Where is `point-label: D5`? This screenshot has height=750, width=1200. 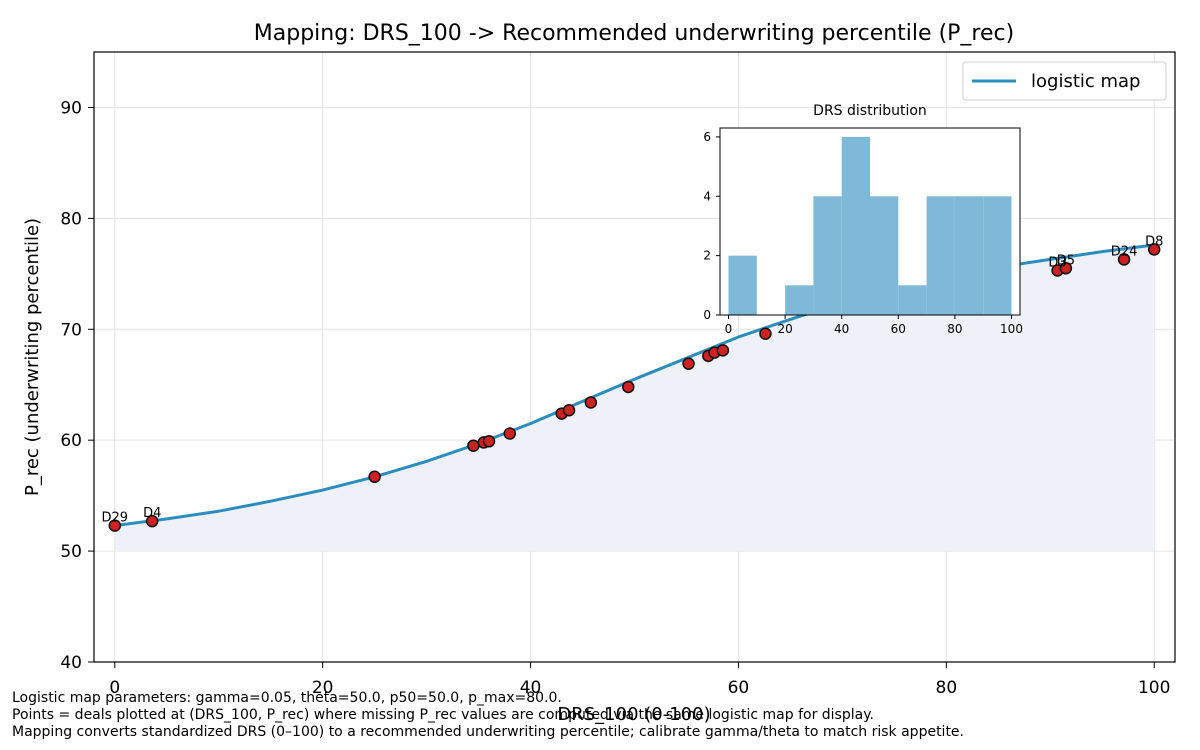 point-label: D5 is located at coordinates (1066, 260).